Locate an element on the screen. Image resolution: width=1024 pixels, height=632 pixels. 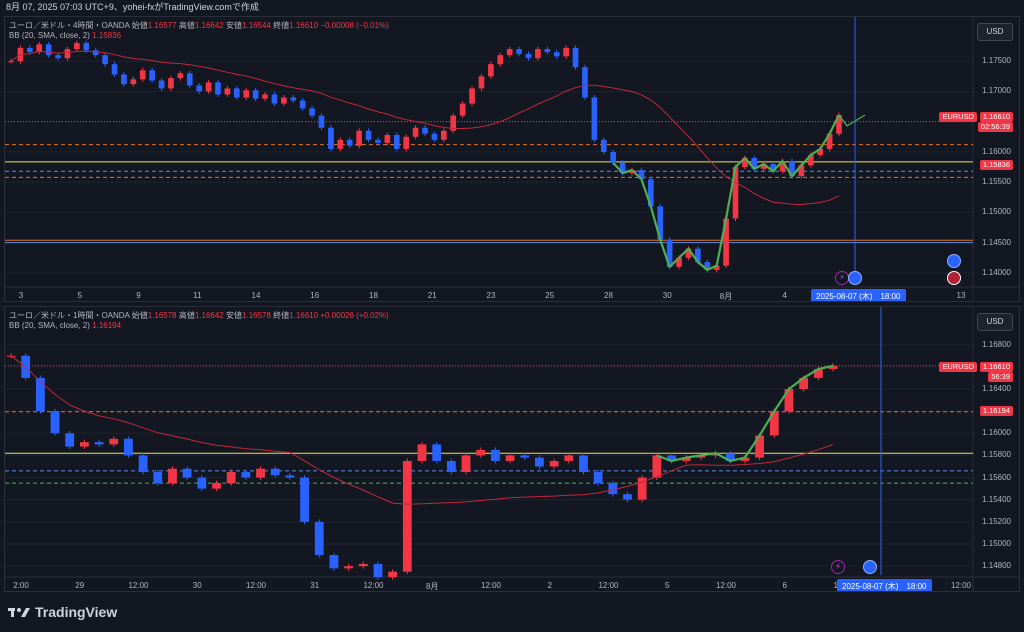
bb-value: 1.15836 is located at coordinates (107, 35).